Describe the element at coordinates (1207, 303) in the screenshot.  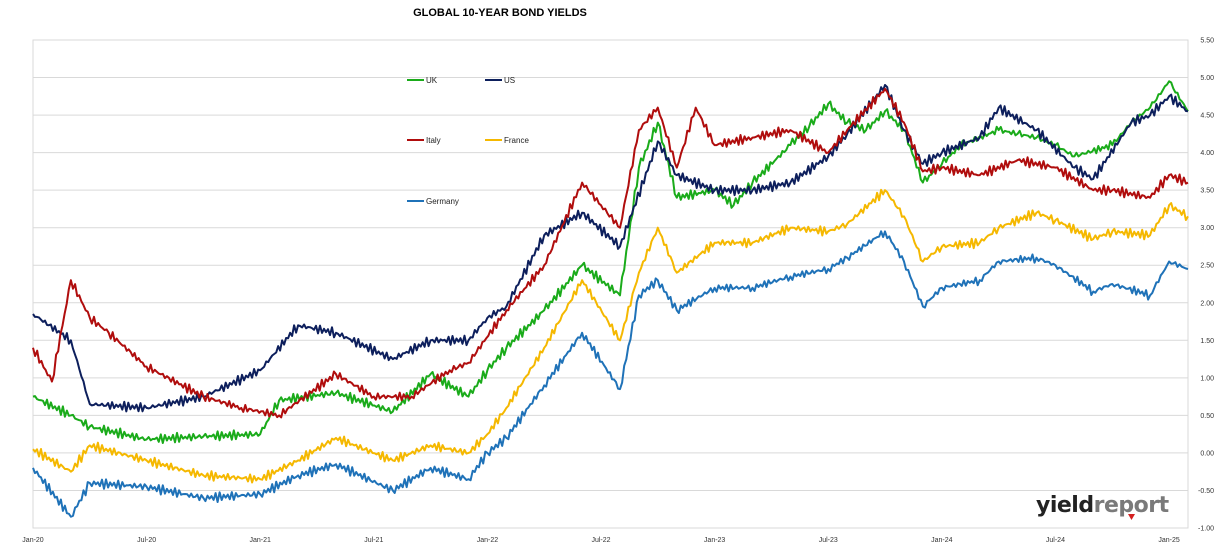
I see `y-tick-label: 2.00` at that location.